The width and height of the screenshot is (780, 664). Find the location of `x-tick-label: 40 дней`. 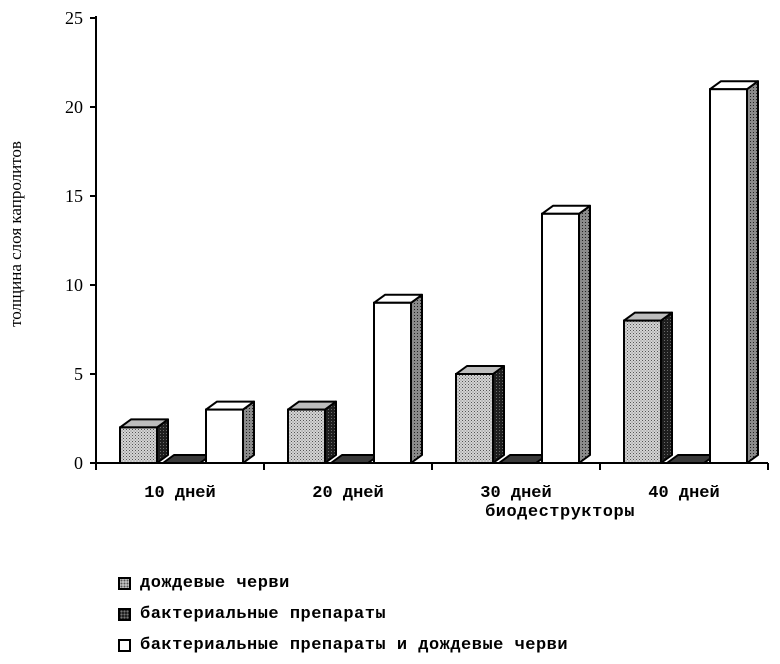

x-tick-label: 40 дней is located at coordinates (683, 493).